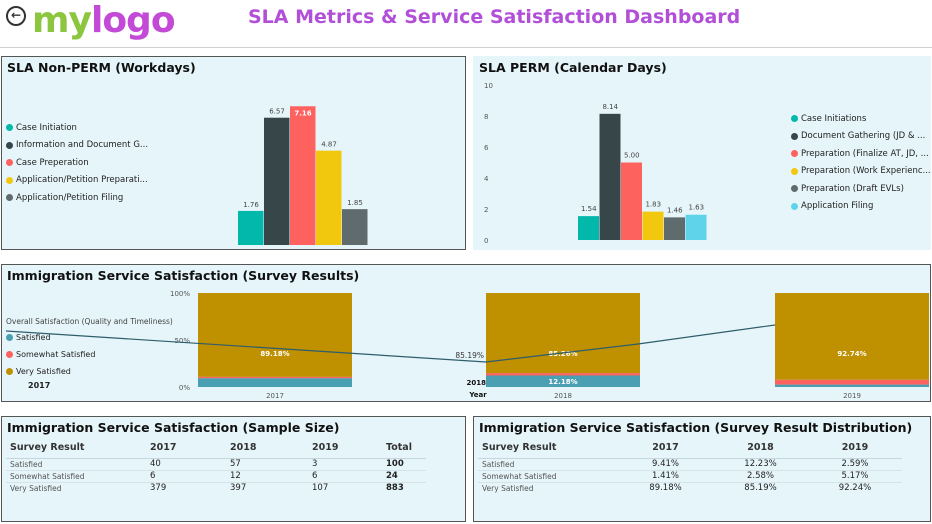 This screenshot has width=932, height=524. I want to click on table-row: Satisfied 40 57 3 100, so click(216, 463).